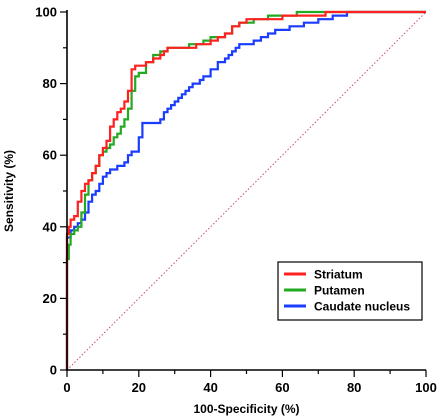  What do you see at coordinates (50, 155) in the screenshot?
I see `y-tick-label: 60` at bounding box center [50, 155].